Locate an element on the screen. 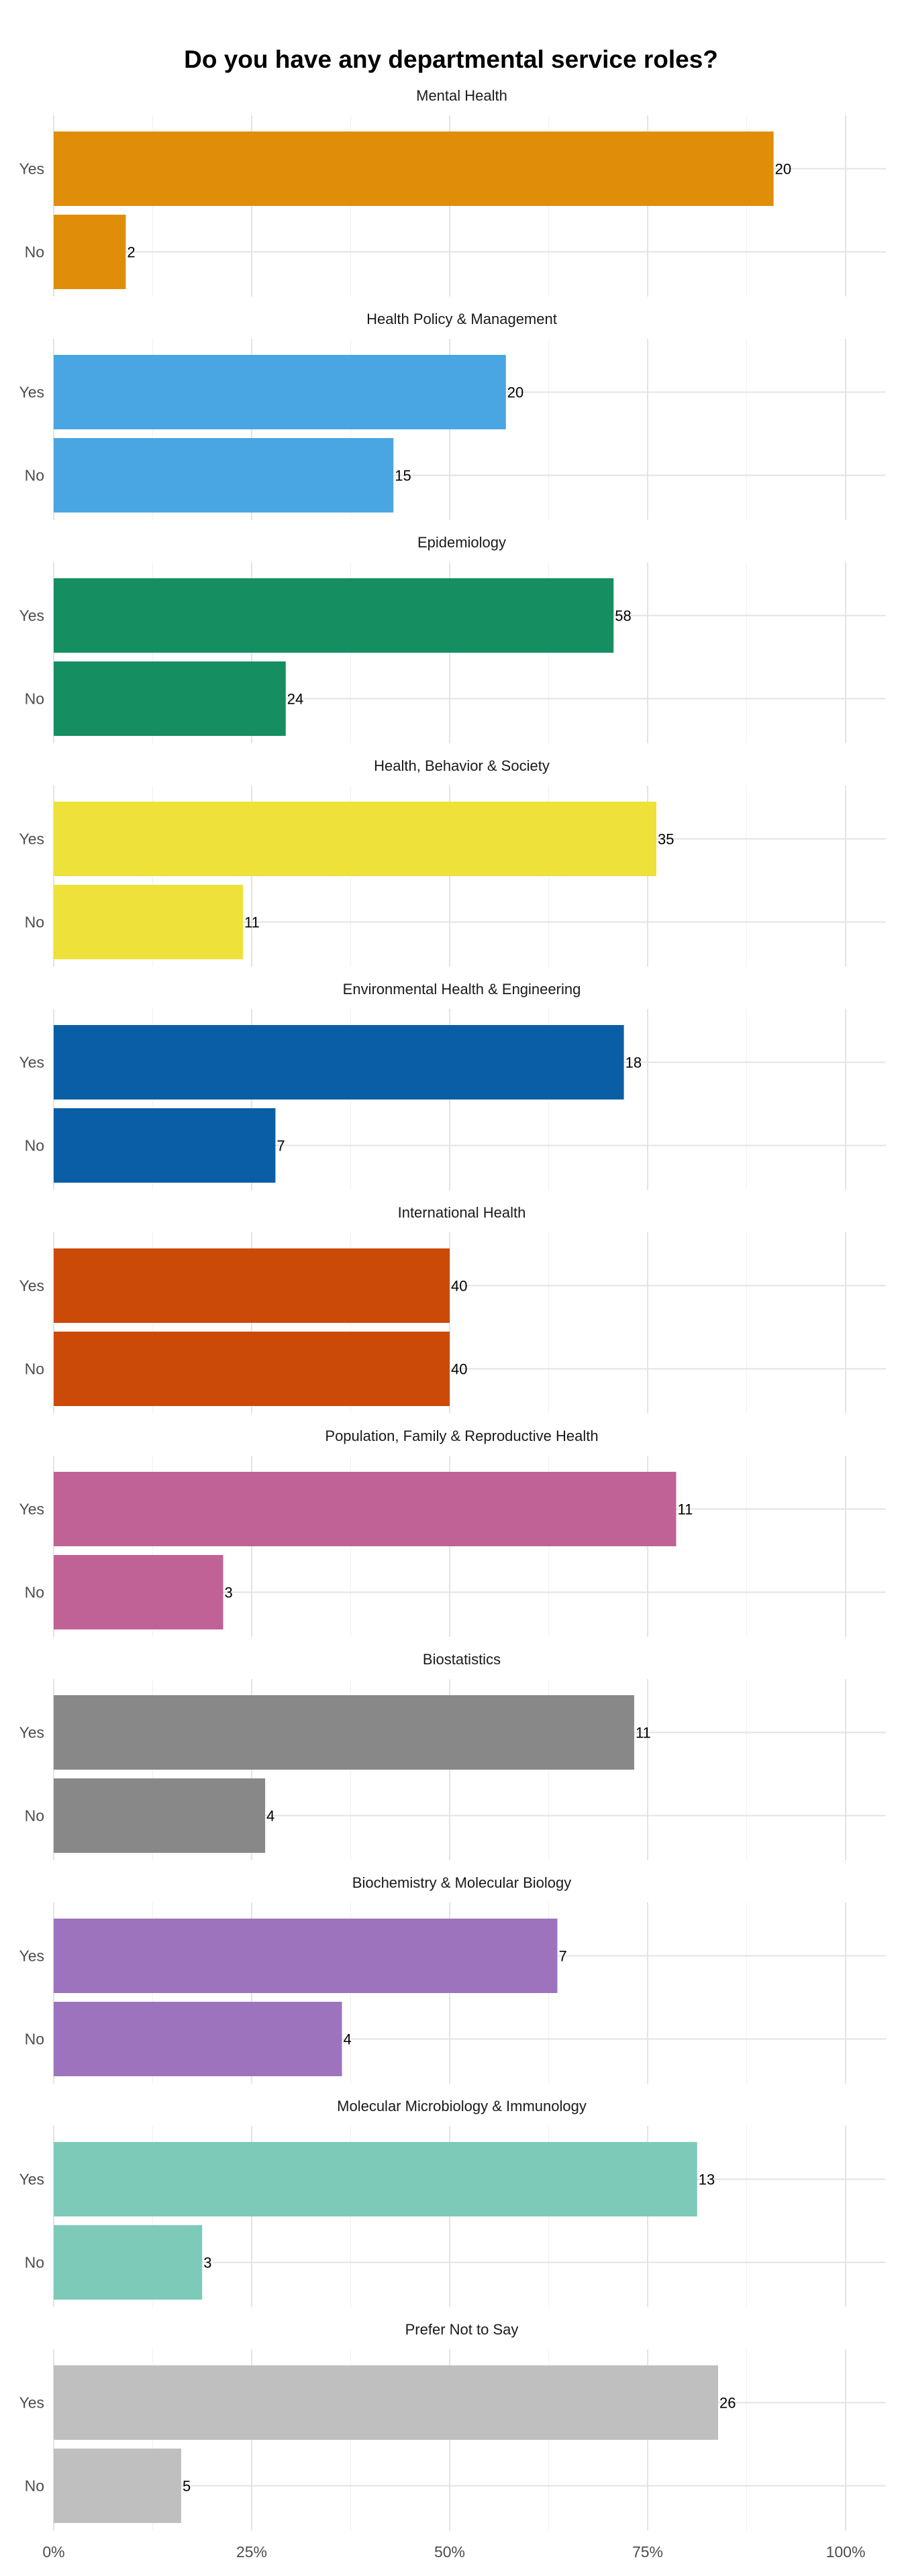 The height and width of the screenshot is (2576, 902). data-label: 5 is located at coordinates (187, 2486).